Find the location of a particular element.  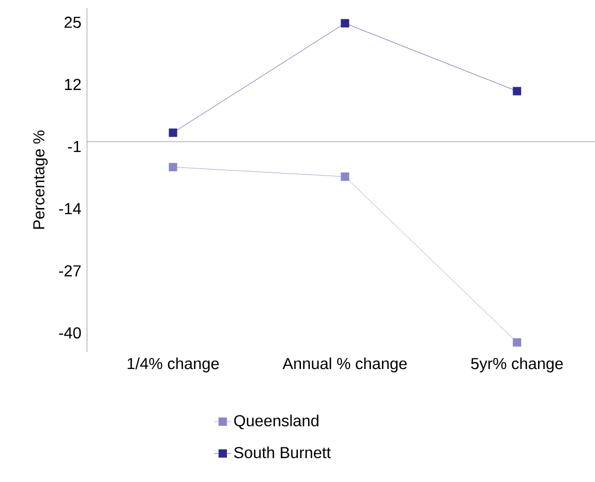

legend-label: Queensland is located at coordinates (276, 422).